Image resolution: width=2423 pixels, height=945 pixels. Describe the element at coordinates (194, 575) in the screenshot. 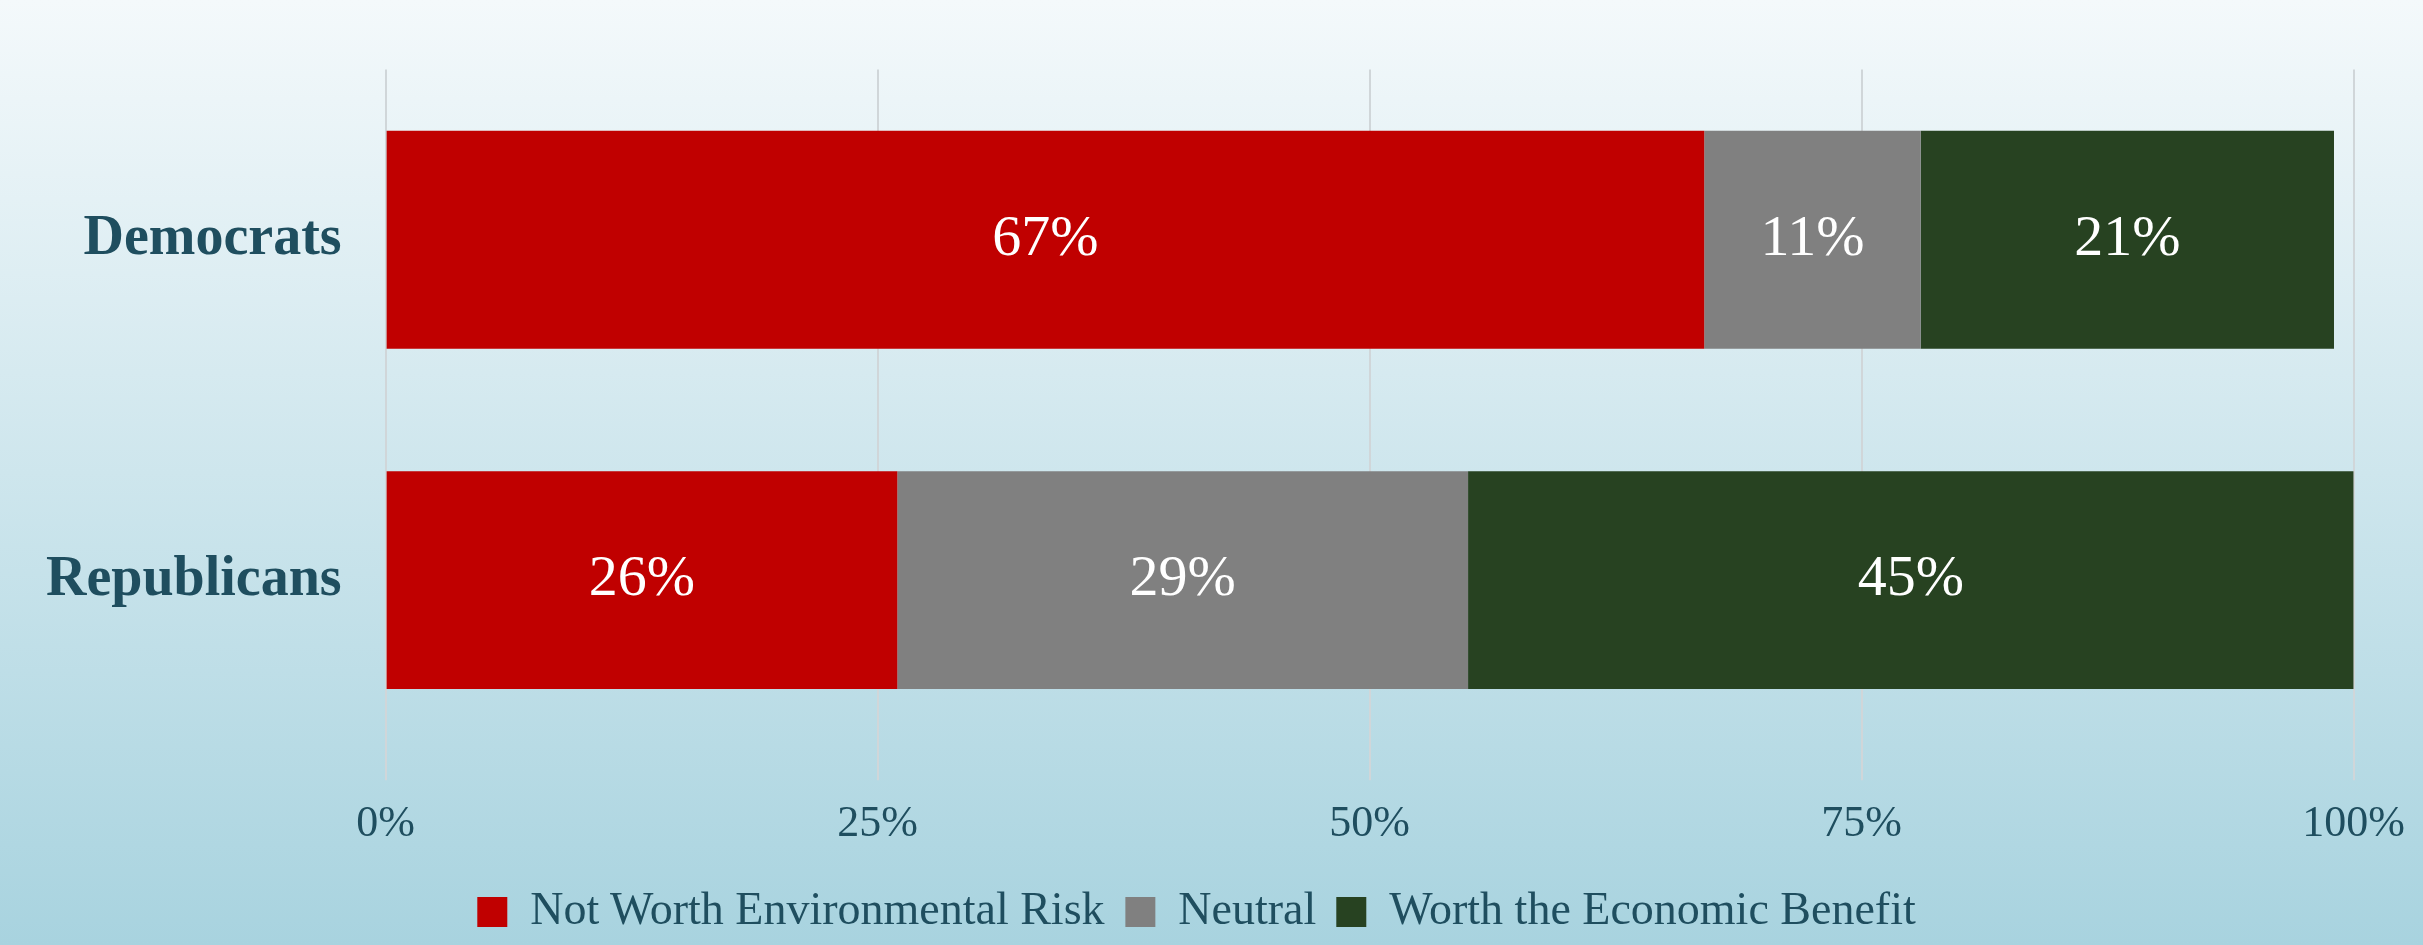

I see `y-tick-label: Republicans` at that location.